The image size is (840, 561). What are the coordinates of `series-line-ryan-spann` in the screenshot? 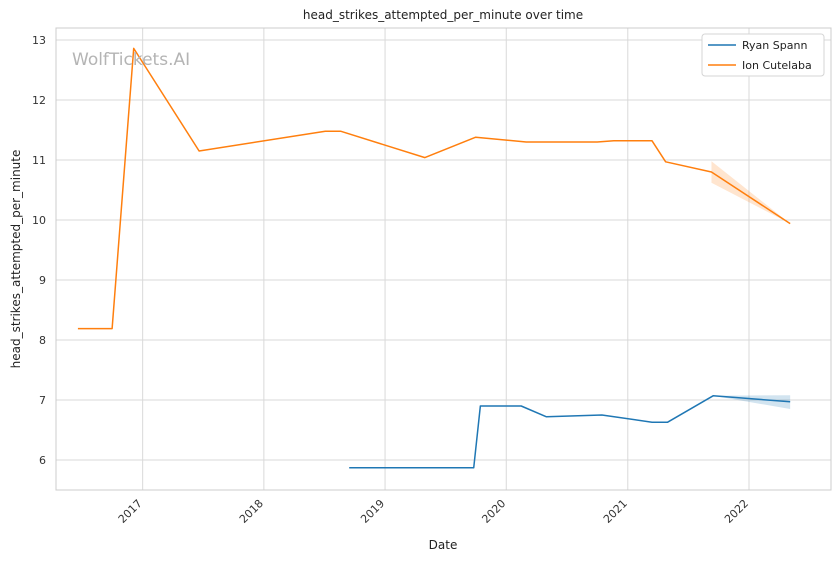 It's located at (570, 432).